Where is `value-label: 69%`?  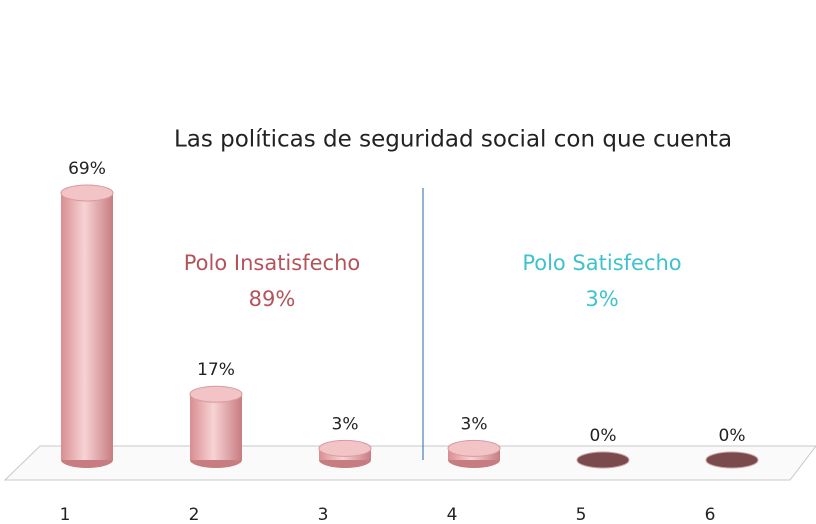 value-label: 69% is located at coordinates (87, 169).